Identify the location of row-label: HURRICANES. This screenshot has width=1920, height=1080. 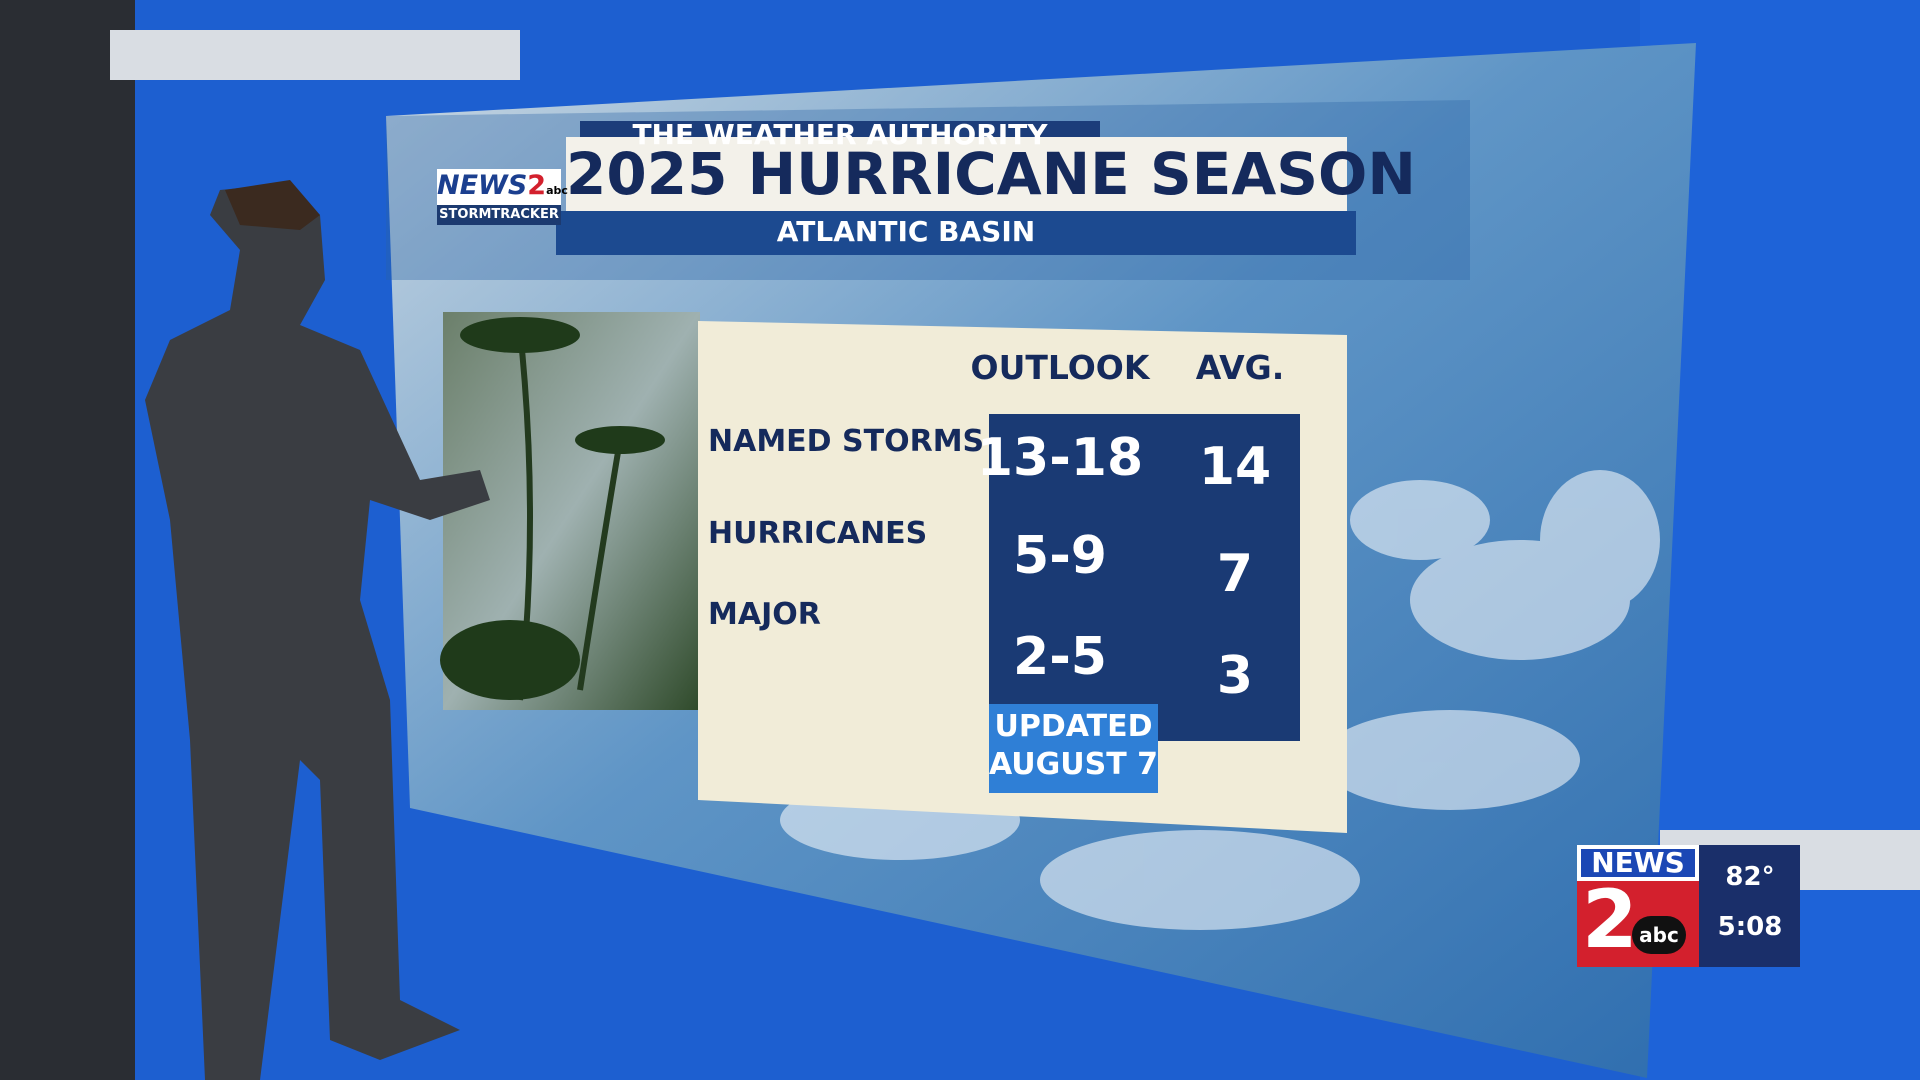
(818, 533).